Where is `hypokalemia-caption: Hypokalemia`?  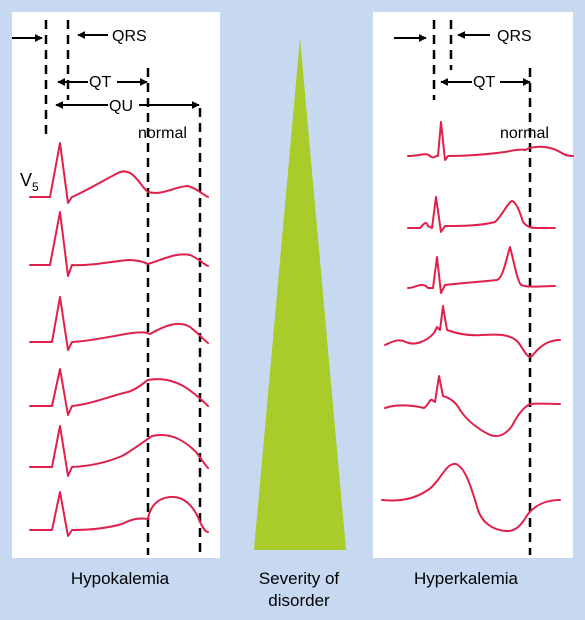 hypokalemia-caption: Hypokalemia is located at coordinates (120, 578).